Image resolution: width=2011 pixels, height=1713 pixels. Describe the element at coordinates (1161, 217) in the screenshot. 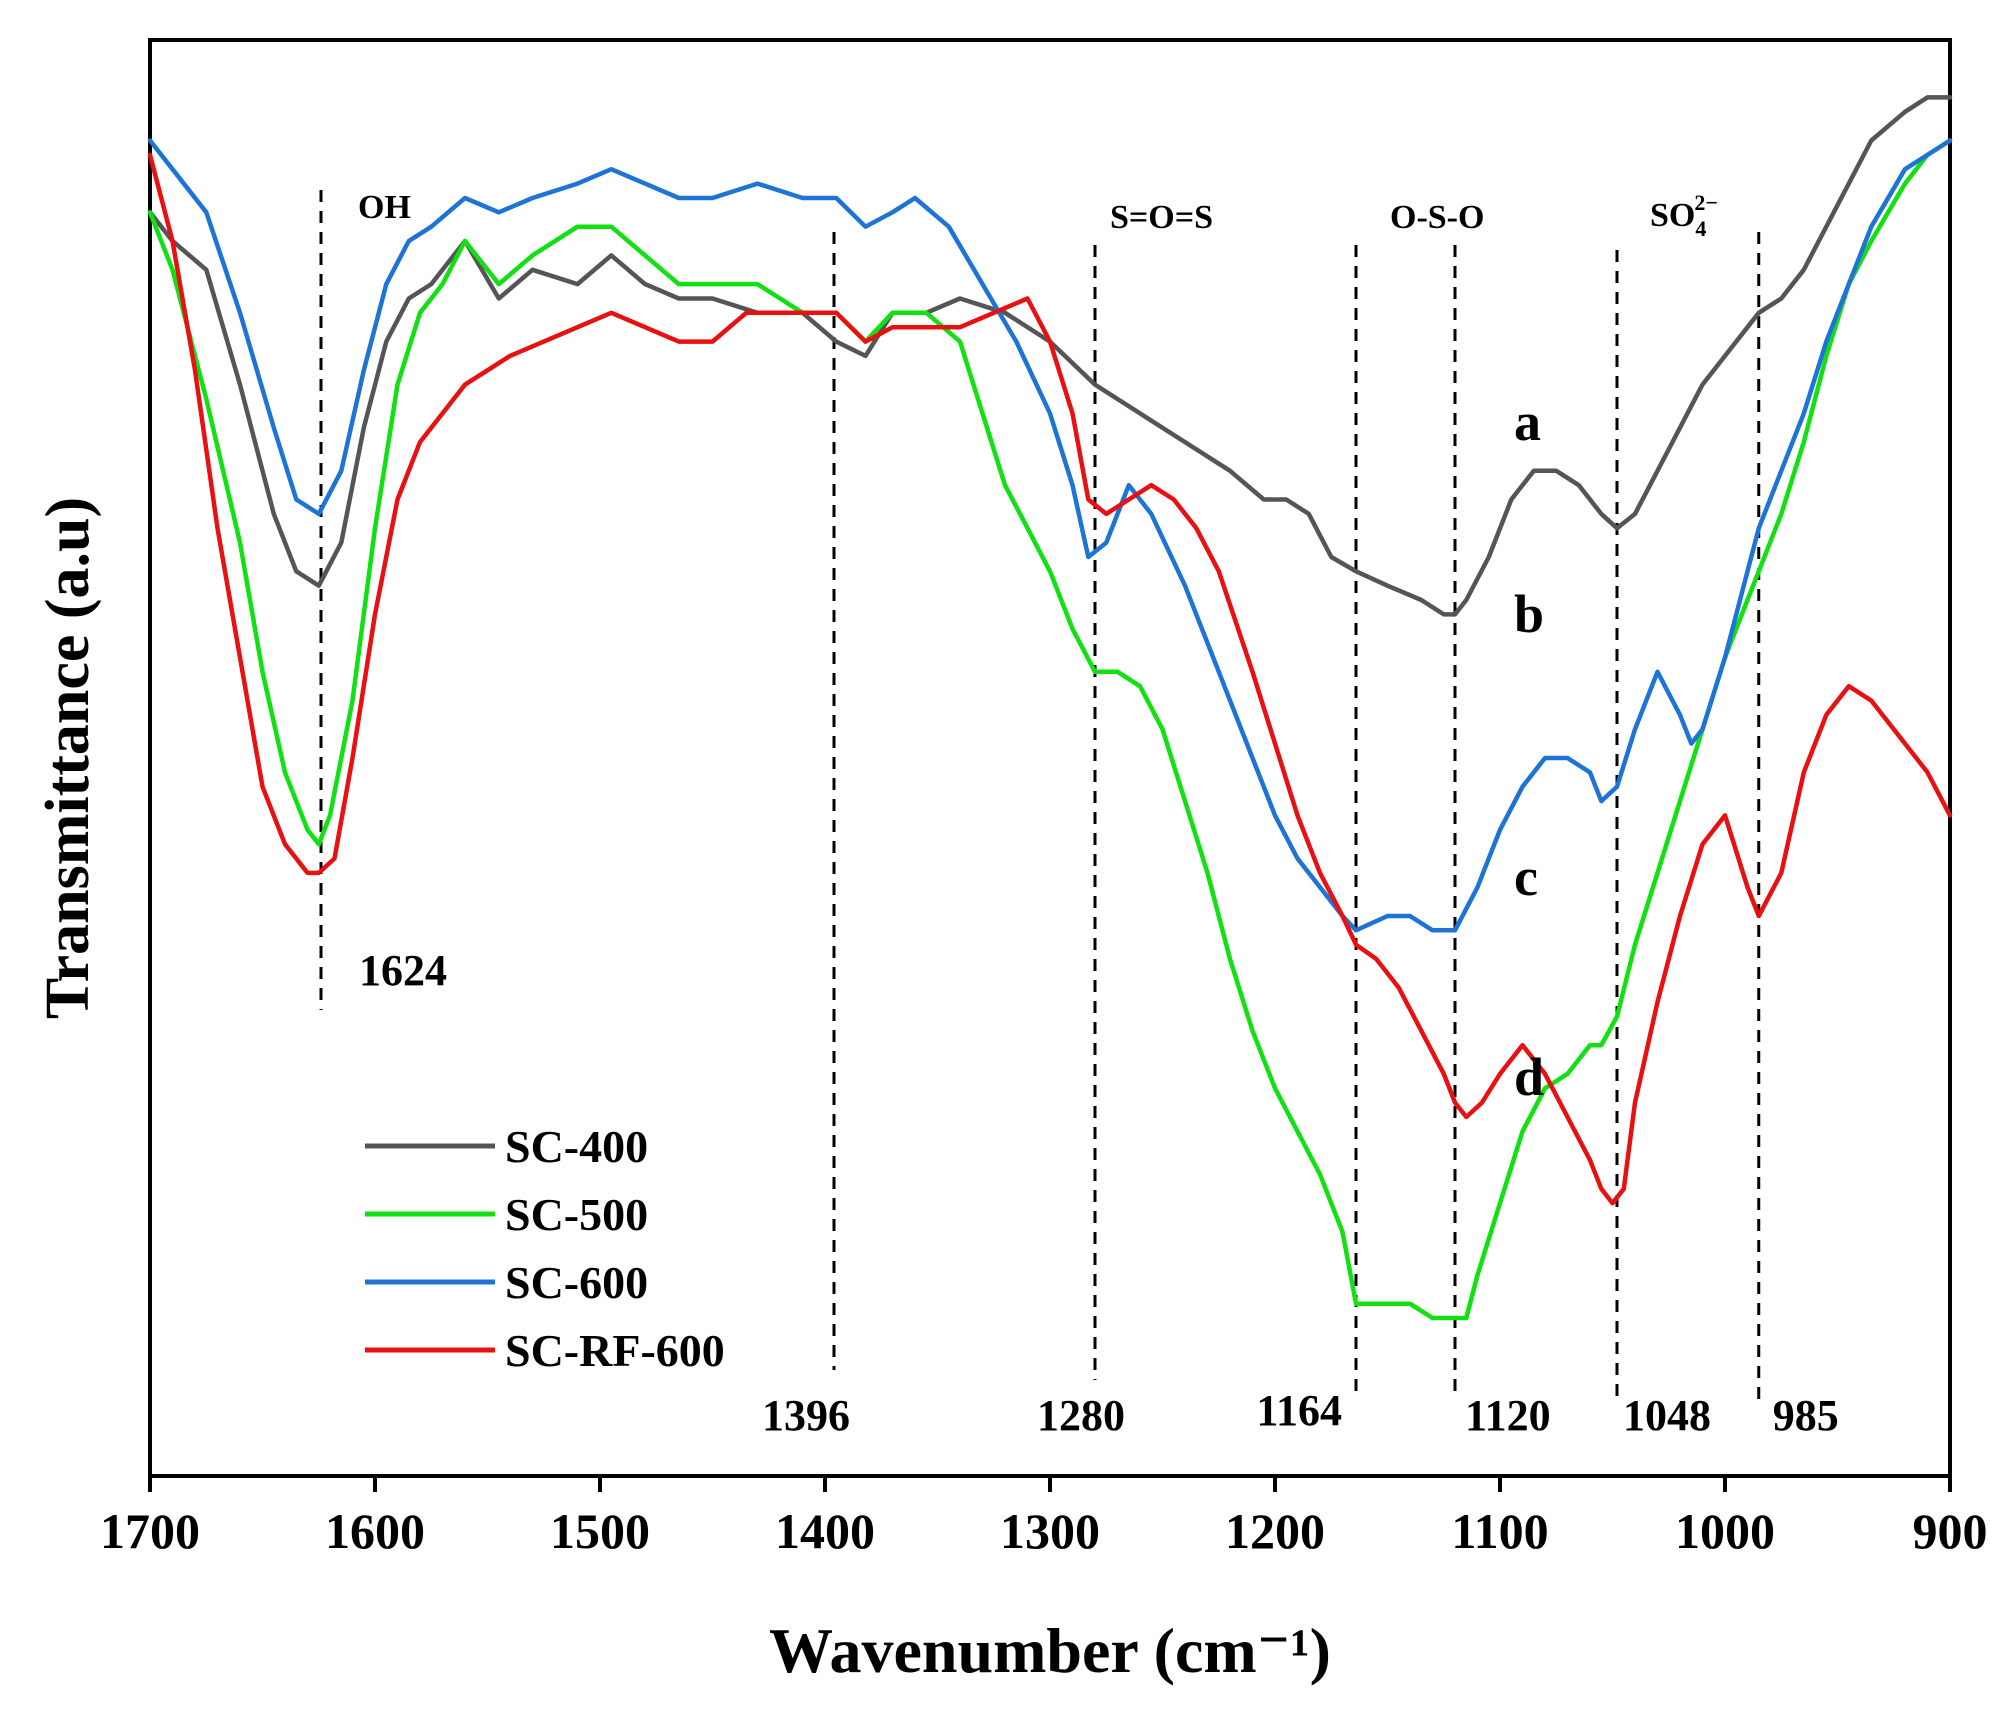

I see `s-o-s-group-label: S=O=S` at that location.